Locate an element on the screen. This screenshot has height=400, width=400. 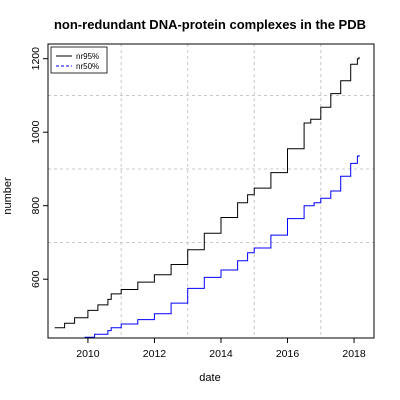
y-tick-label-1200: 1200 is located at coordinates (36, 59).